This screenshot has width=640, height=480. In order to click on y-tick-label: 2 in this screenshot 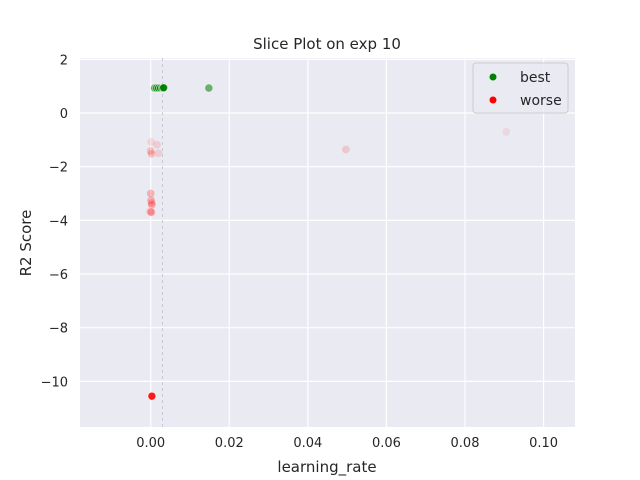, I will do `click(64, 60)`.